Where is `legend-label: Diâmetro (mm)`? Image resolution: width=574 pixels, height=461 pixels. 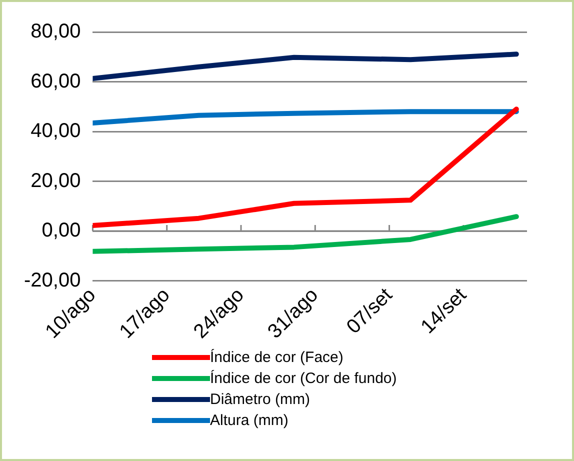
legend-label: Diâmetro (mm) is located at coordinates (260, 400).